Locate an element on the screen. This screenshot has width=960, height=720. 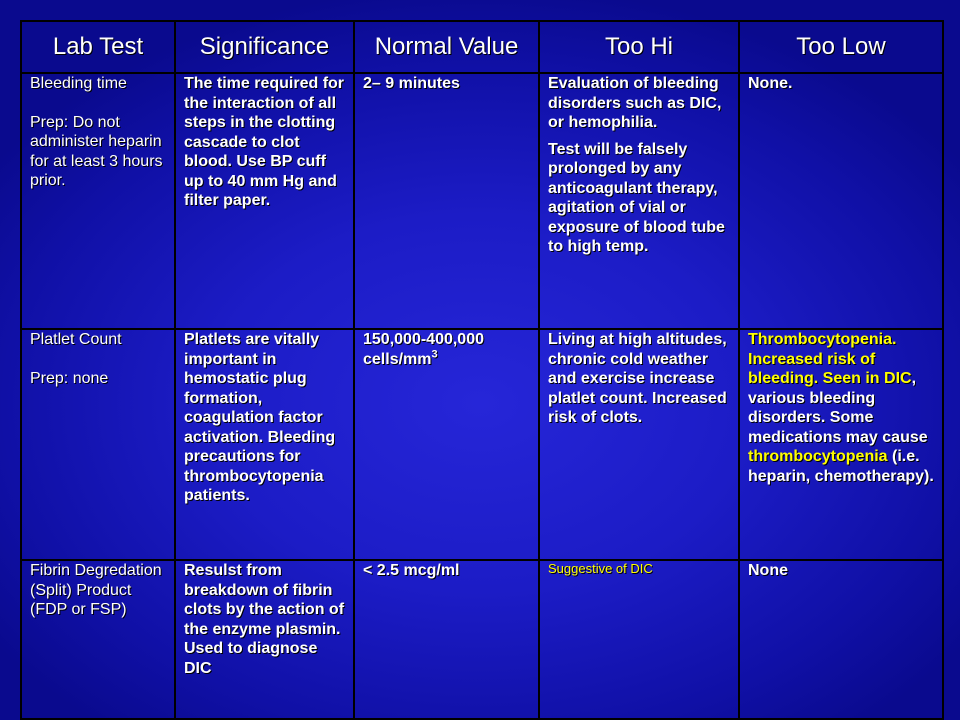
cell-too-low: None is located at coordinates (841, 639).